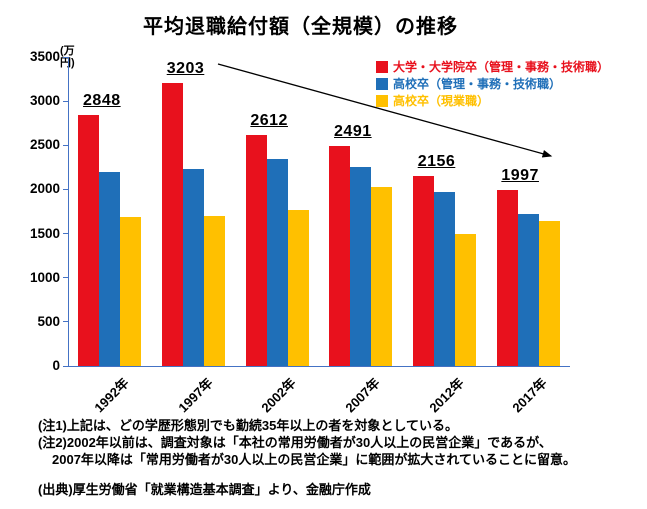 This screenshot has height=509, width=647. I want to click on value-label-2007年: 2491, so click(353, 132).